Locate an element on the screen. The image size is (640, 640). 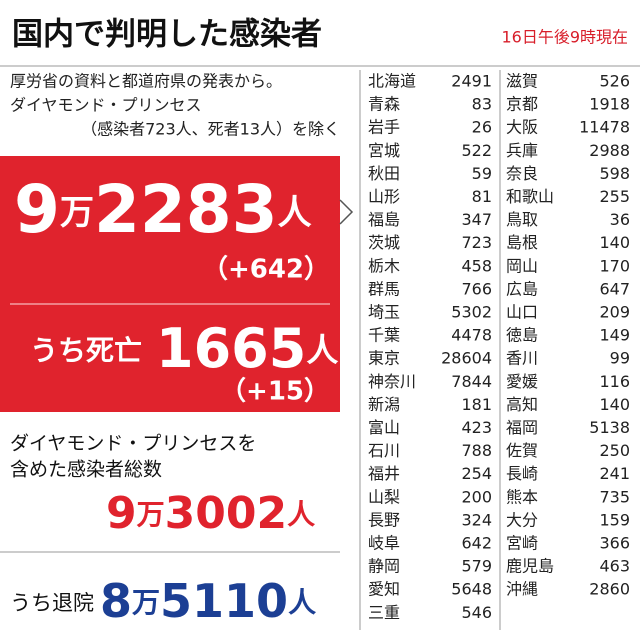
count: 546 is located at coordinates (476, 612).